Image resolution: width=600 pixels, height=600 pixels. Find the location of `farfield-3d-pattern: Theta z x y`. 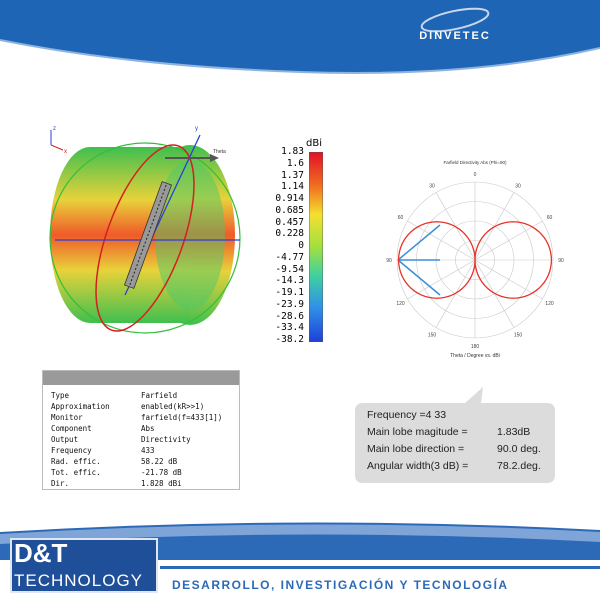

farfield-3d-pattern: Theta z x y is located at coordinates (145, 230).